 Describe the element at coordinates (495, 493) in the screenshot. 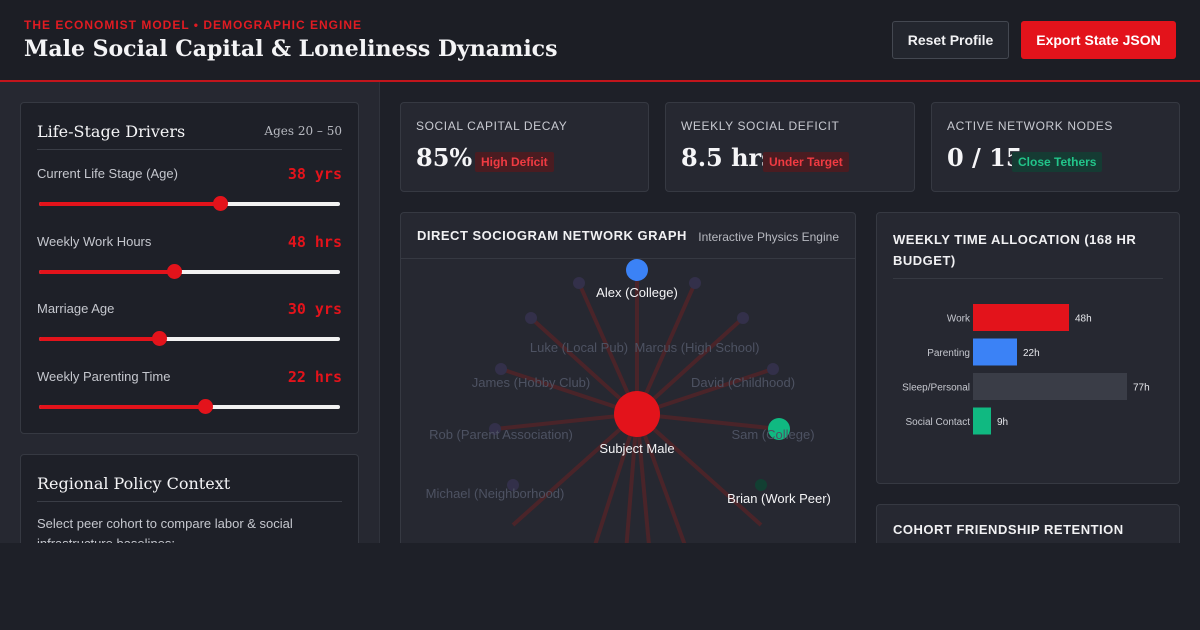

I see `node-label: Michael (Neighborhood)` at that location.